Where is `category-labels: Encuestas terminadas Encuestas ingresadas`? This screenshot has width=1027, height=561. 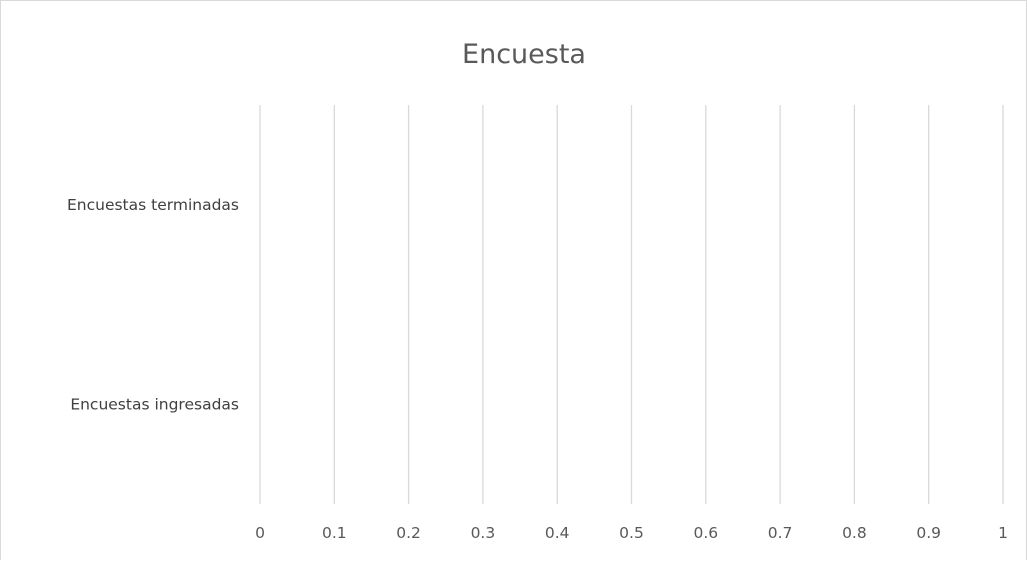 category-labels: Encuestas terminadas Encuestas ingresadas is located at coordinates (153, 305).